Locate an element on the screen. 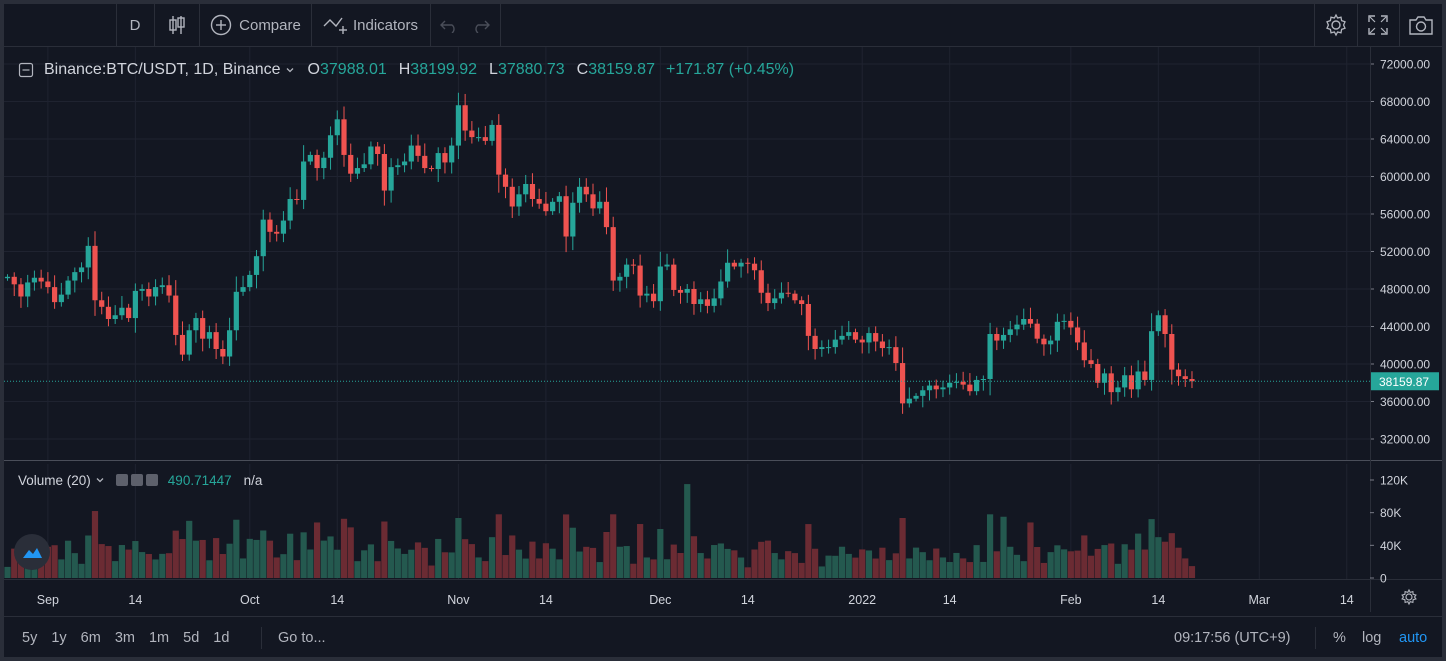 Image resolution: width=1446 pixels, height=661 pixels. interval-button: D is located at coordinates (135, 25).